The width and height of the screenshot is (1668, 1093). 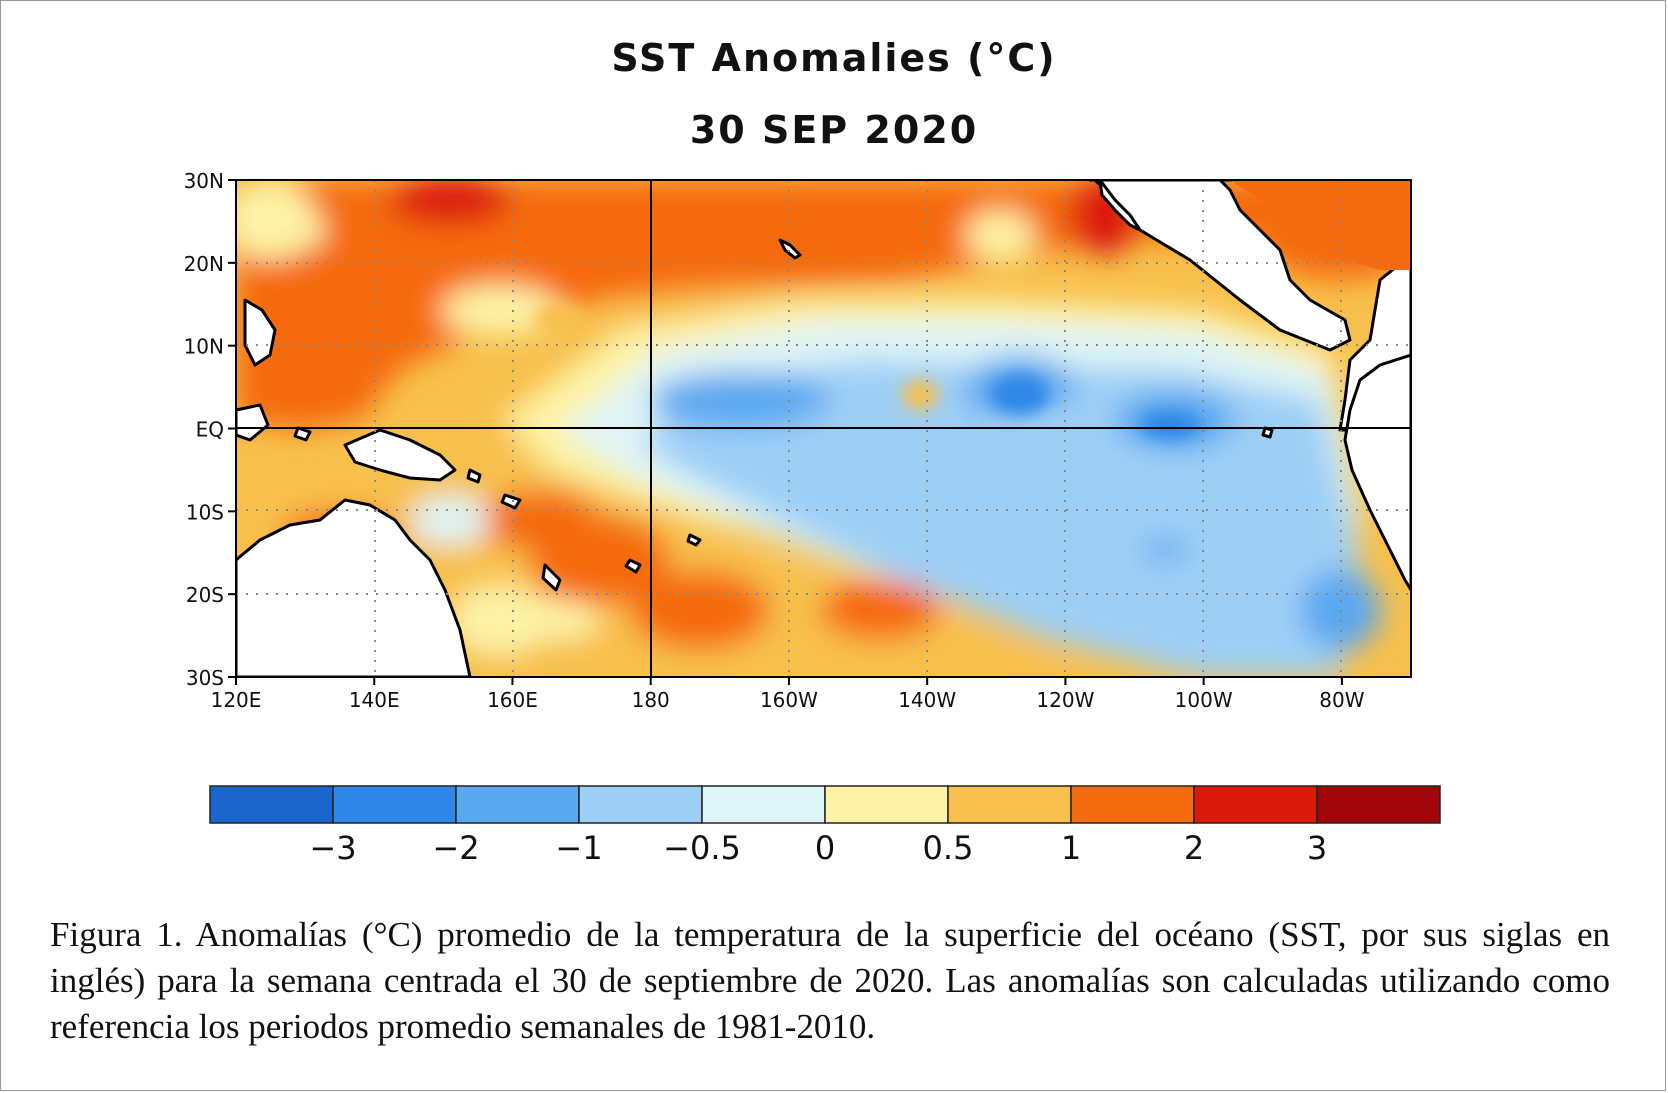 What do you see at coordinates (1317, 848) in the screenshot?
I see `colorbar-label: 3` at bounding box center [1317, 848].